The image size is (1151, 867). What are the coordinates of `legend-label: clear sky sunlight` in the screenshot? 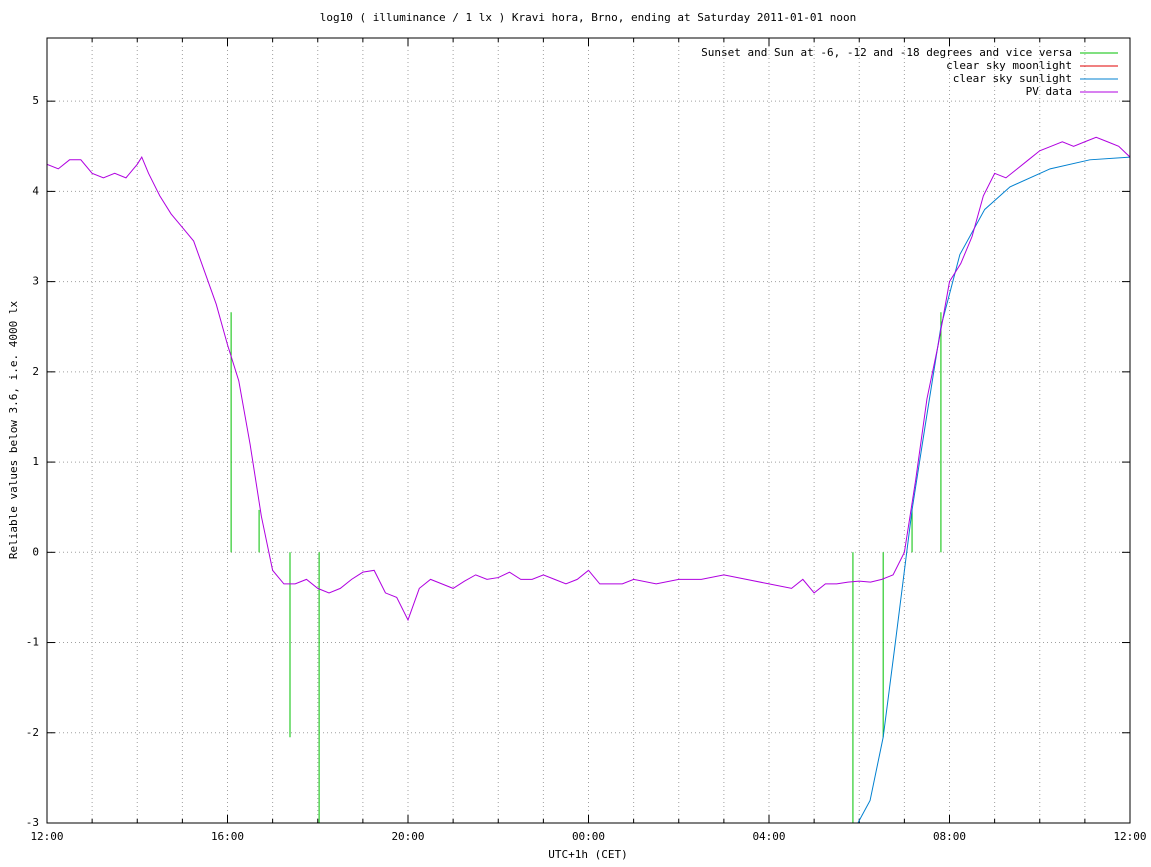 It's located at (1012, 78).